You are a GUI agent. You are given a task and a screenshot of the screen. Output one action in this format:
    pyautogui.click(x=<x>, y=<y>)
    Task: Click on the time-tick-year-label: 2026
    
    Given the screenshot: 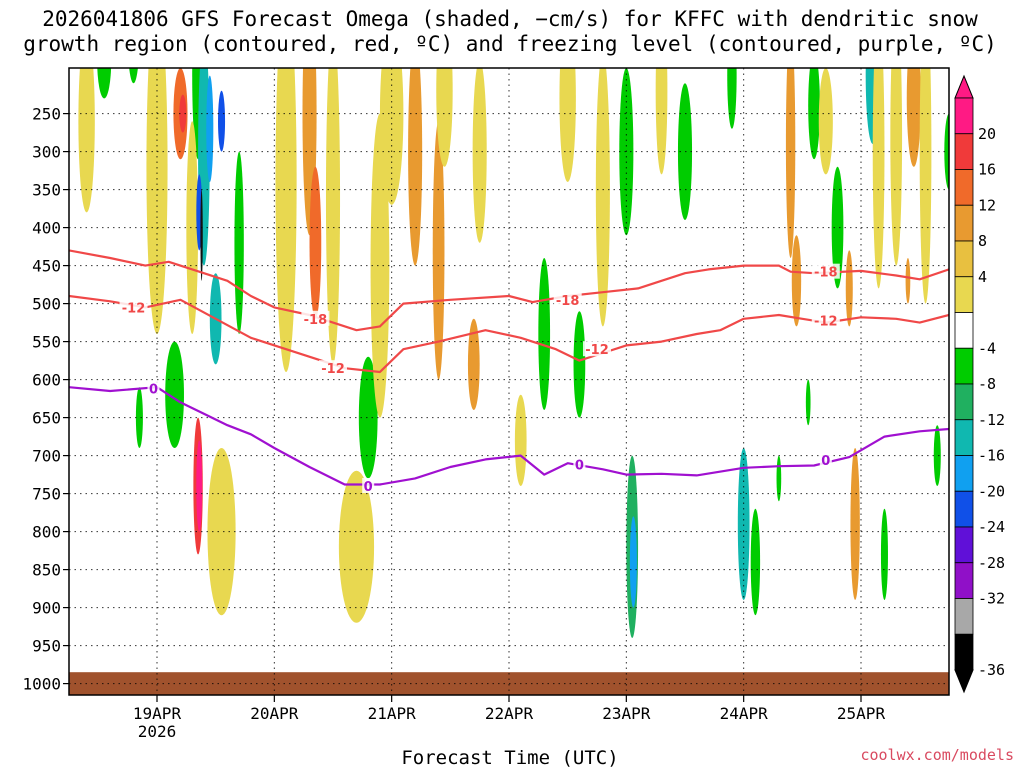 What is the action you would take?
    pyautogui.click(x=157, y=731)
    